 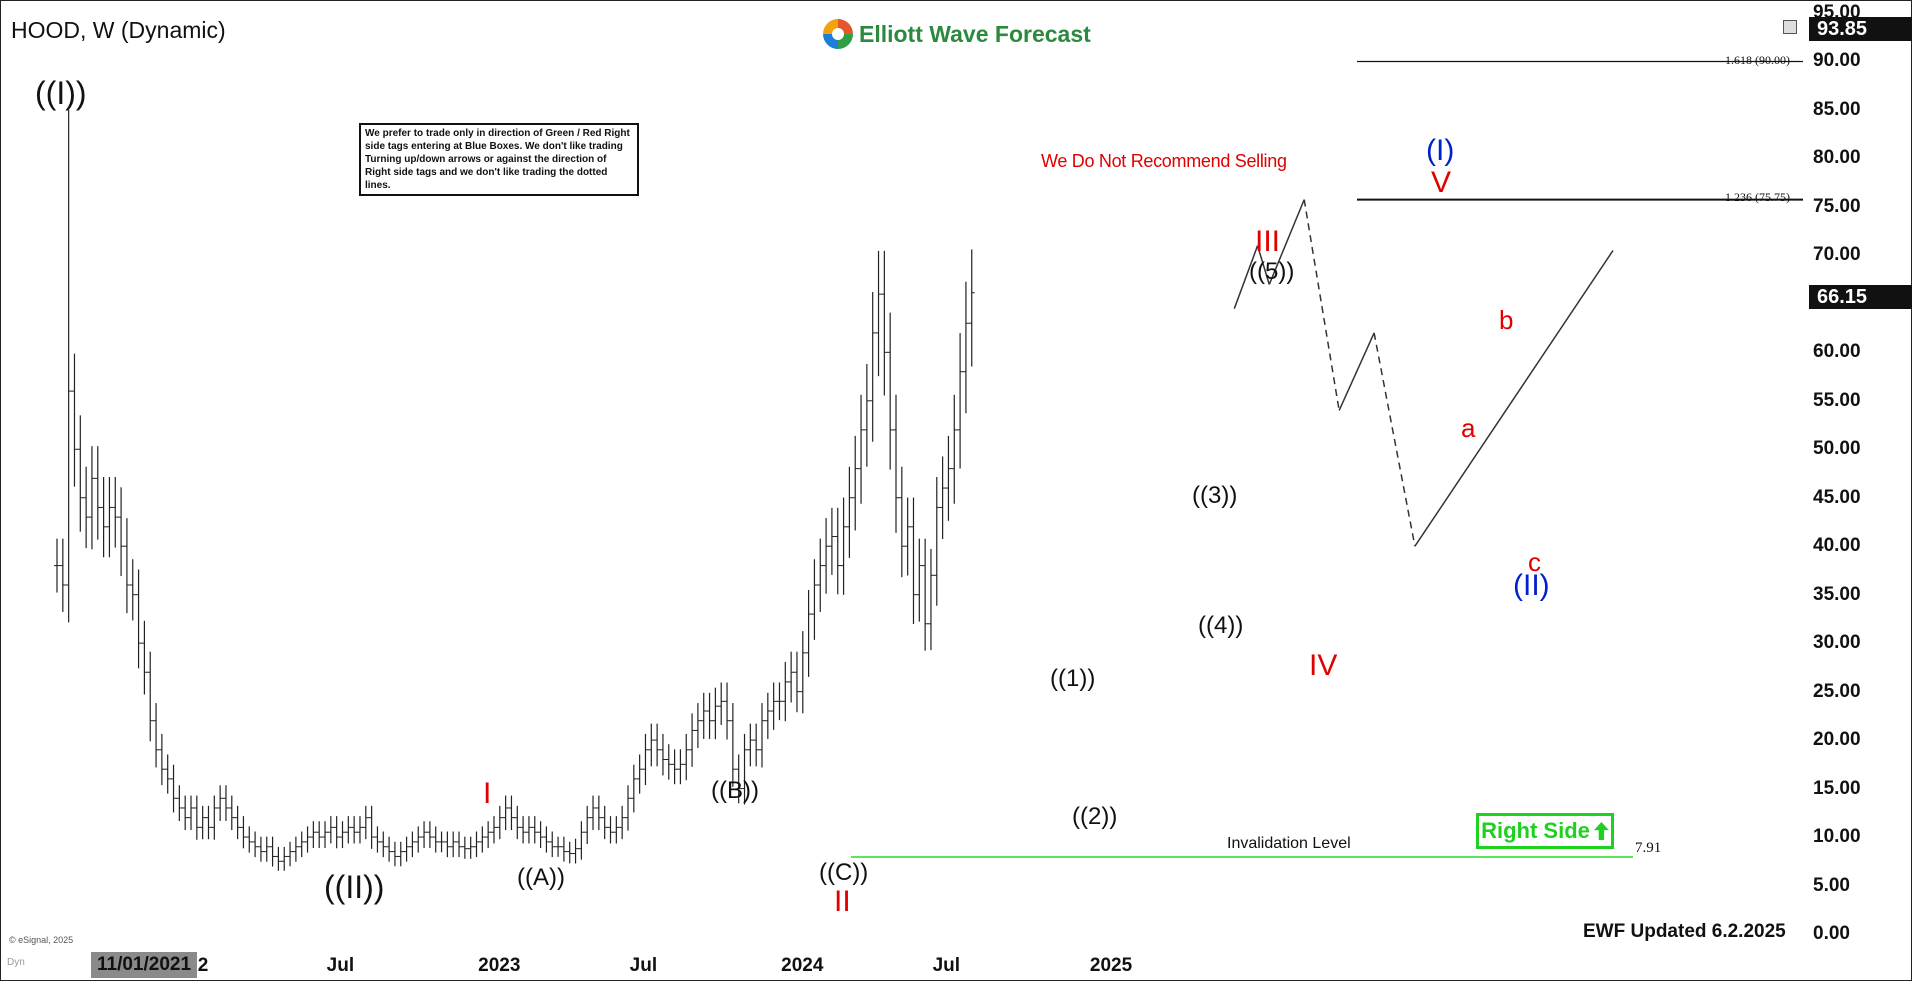 What do you see at coordinates (1684, 931) in the screenshot?
I see `updated-note: EWF Updated 6.2.2025` at bounding box center [1684, 931].